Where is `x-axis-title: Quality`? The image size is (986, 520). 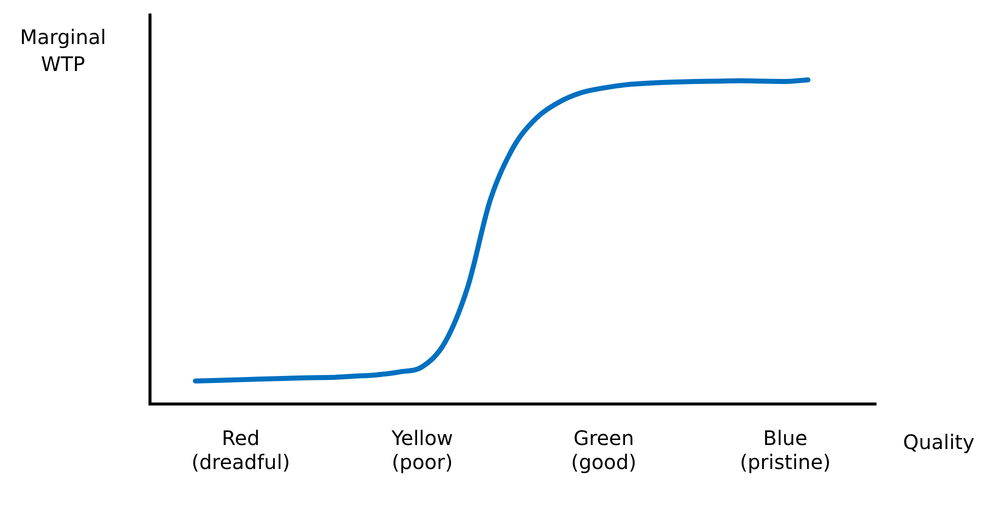
x-axis-title: Quality is located at coordinates (938, 442).